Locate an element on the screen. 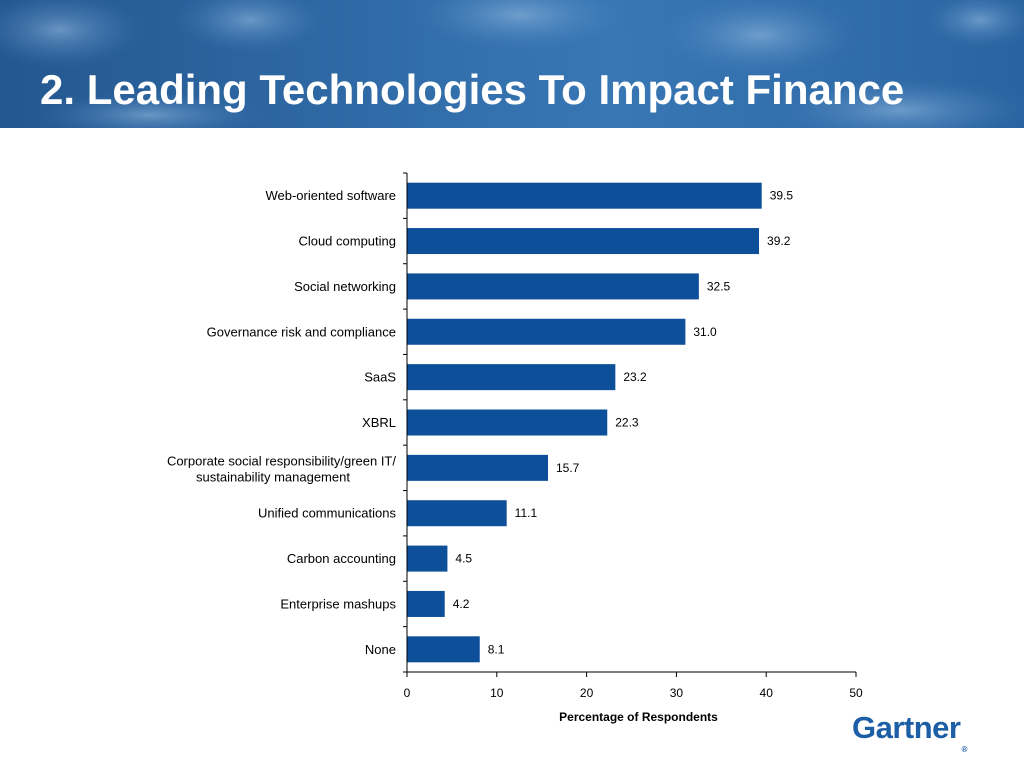  data-label: 39.2 is located at coordinates (779, 241).